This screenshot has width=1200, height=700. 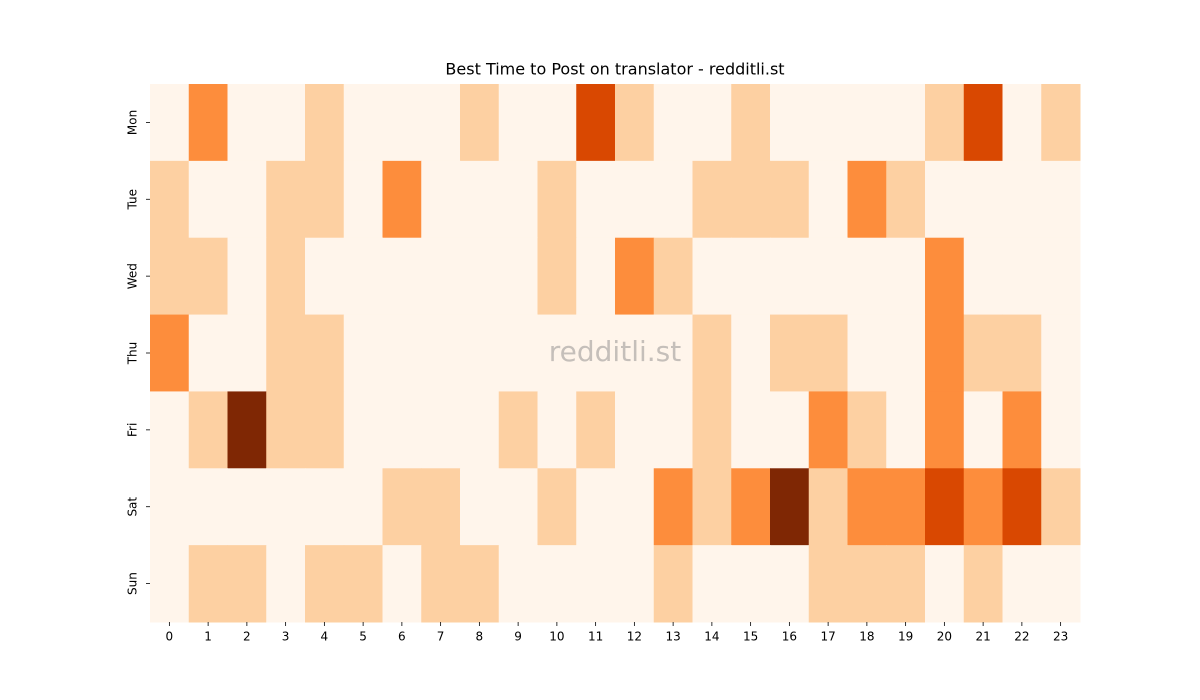 What do you see at coordinates (556, 637) in the screenshot?
I see `x-tick-label: 10` at bounding box center [556, 637].